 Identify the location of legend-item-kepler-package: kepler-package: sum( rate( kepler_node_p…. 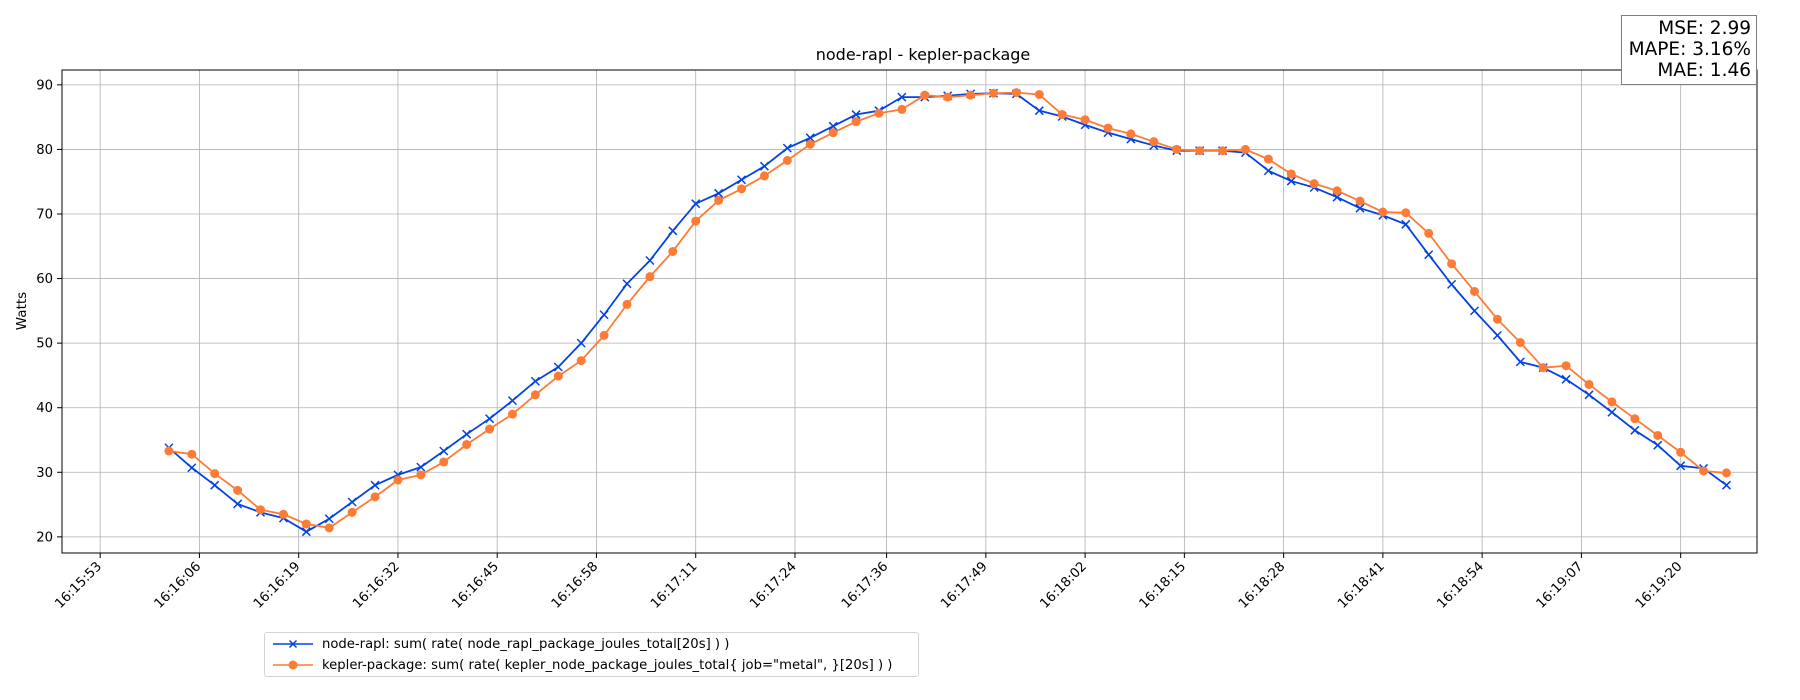
(578, 665).